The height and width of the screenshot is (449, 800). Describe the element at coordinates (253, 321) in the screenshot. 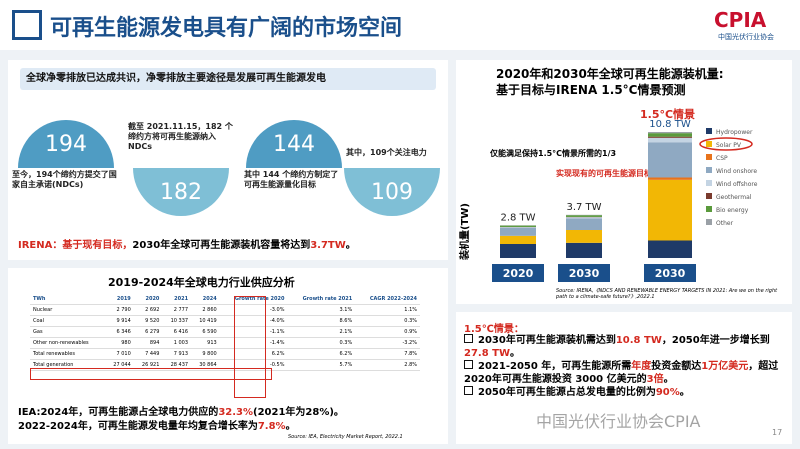

I see `table-cell: -4.0%` at that location.